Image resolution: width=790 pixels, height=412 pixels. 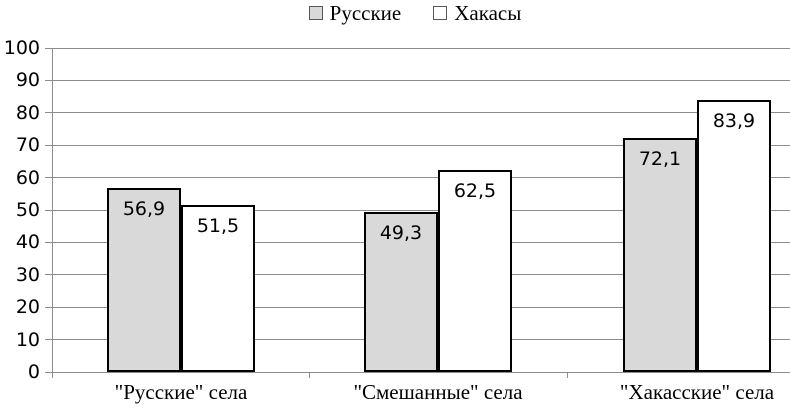 I want to click on bar-value-label: 83,9, so click(x=734, y=121).